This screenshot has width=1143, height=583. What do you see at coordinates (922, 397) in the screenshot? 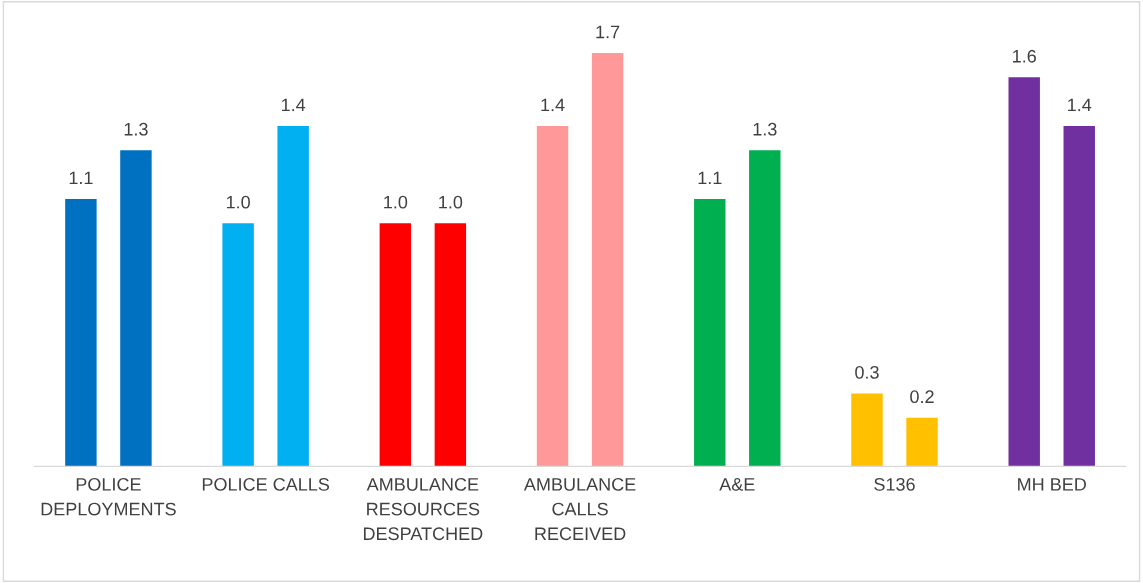
I see `data-label: 0.2` at bounding box center [922, 397].